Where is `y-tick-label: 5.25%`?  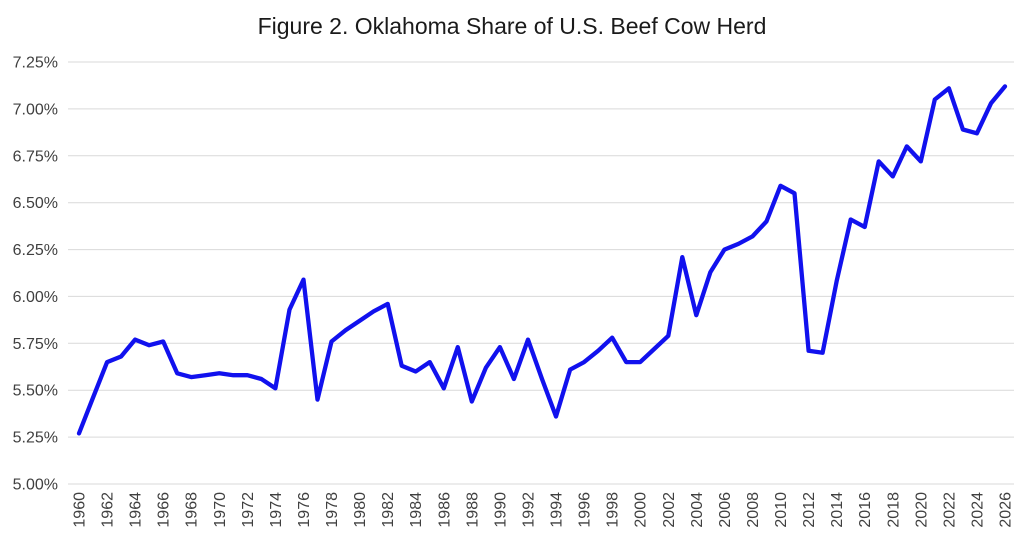 y-tick-label: 5.25% is located at coordinates (35, 438).